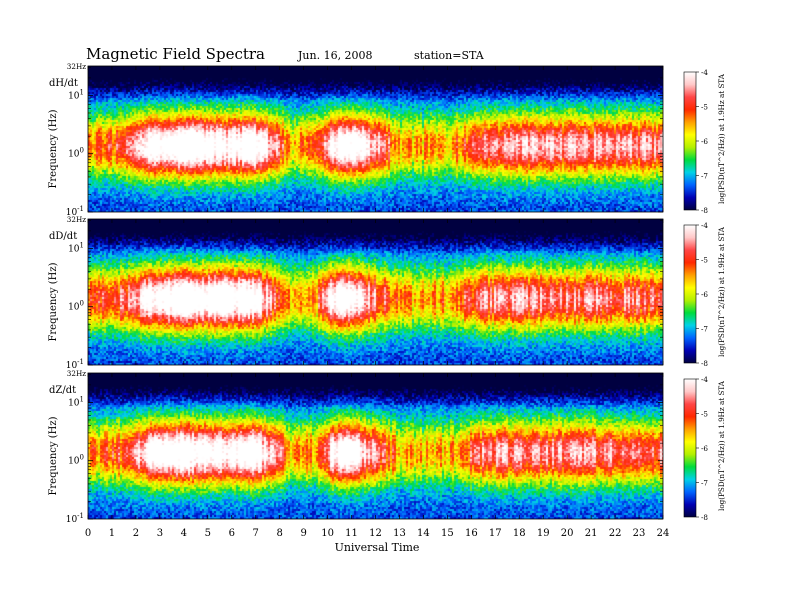 The image size is (792, 612). What do you see at coordinates (591, 533) in the screenshot?
I see `x-tick-label: 21` at bounding box center [591, 533].